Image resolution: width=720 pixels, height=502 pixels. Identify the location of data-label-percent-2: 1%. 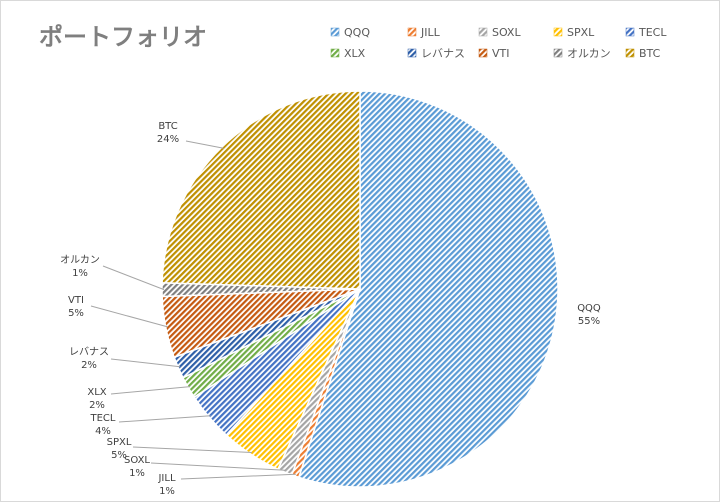
(137, 473).